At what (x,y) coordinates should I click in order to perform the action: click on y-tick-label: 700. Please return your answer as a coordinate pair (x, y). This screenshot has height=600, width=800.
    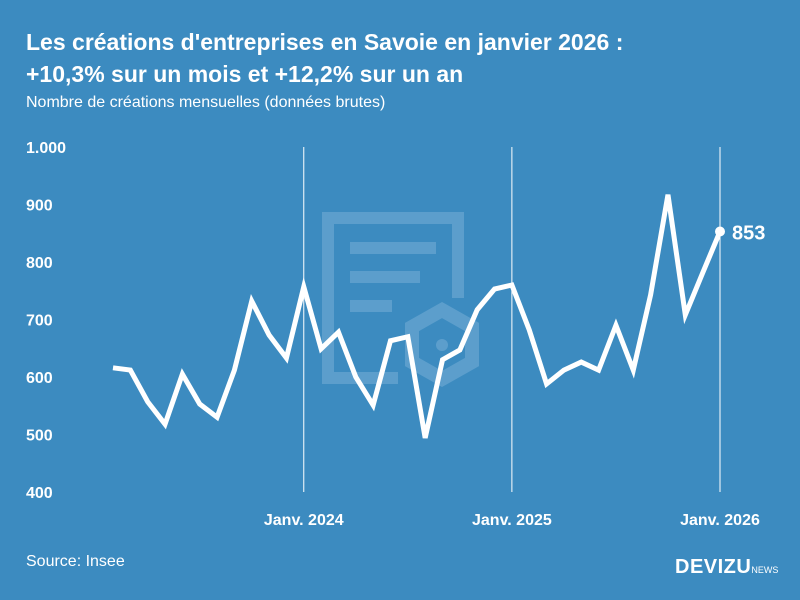
    Looking at the image, I should click on (39, 321).